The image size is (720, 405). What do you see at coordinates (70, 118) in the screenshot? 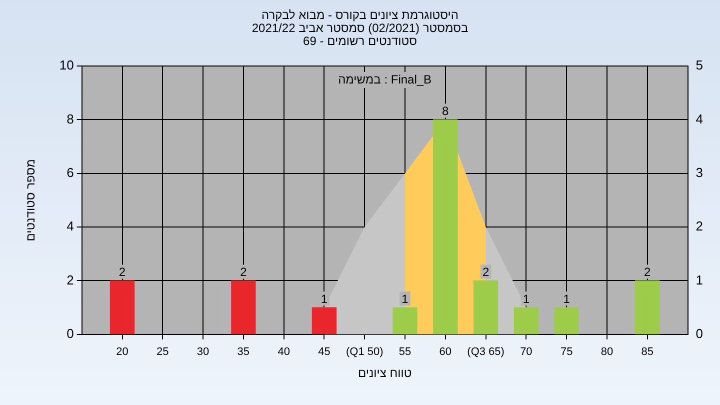
I see `y-tick-label: 8` at bounding box center [70, 118].